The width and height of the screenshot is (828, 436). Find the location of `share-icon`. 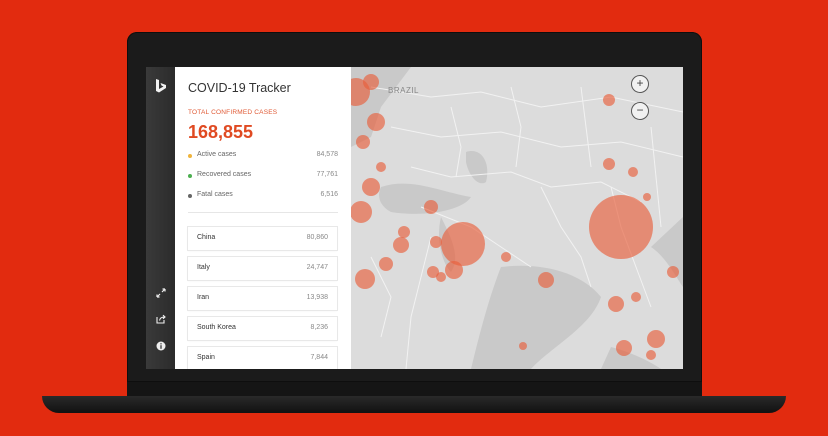

share-icon is located at coordinates (160, 320).